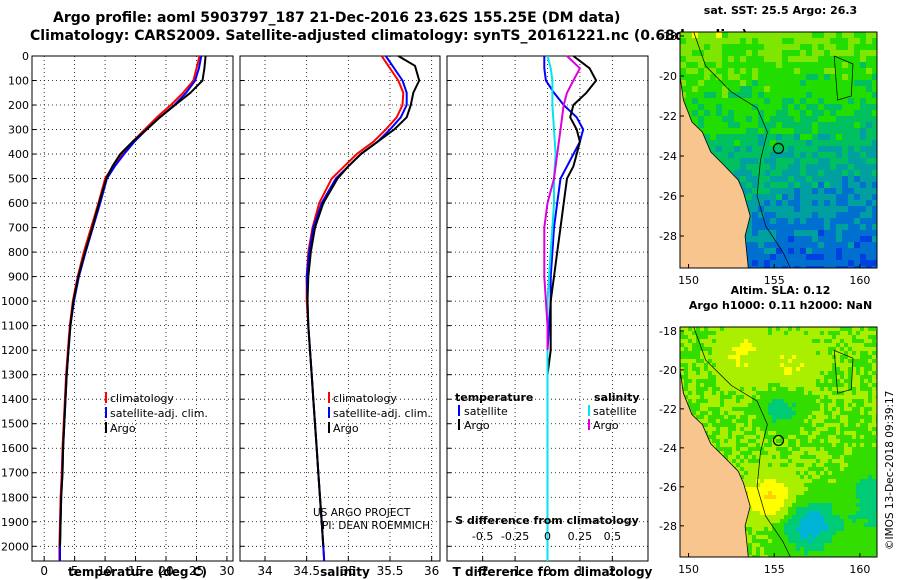 This screenshot has height=580, width=900. Describe the element at coordinates (363, 301) in the screenshot. I see `series-line-argo` at that location.